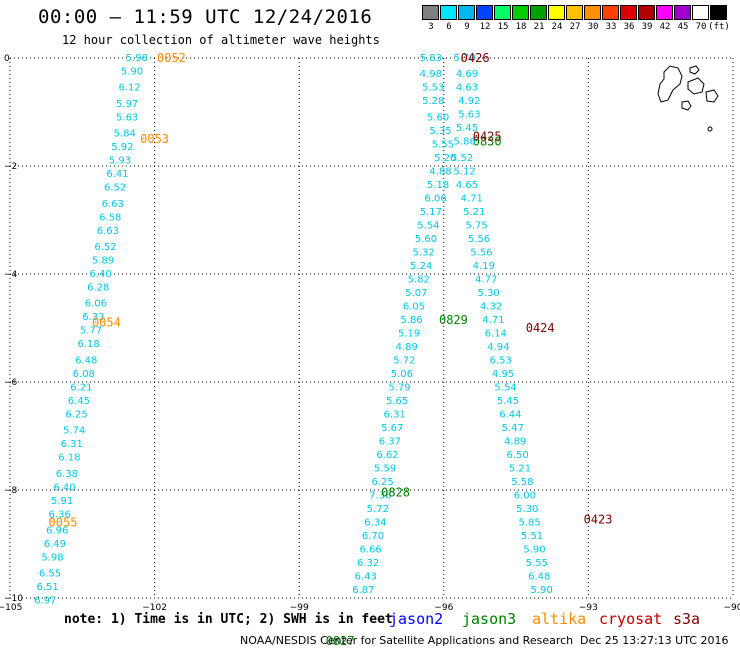 The height and width of the screenshot is (650, 740). What do you see at coordinates (366, 576) in the screenshot?
I see `wave-height-value: 6.43` at bounding box center [366, 576].